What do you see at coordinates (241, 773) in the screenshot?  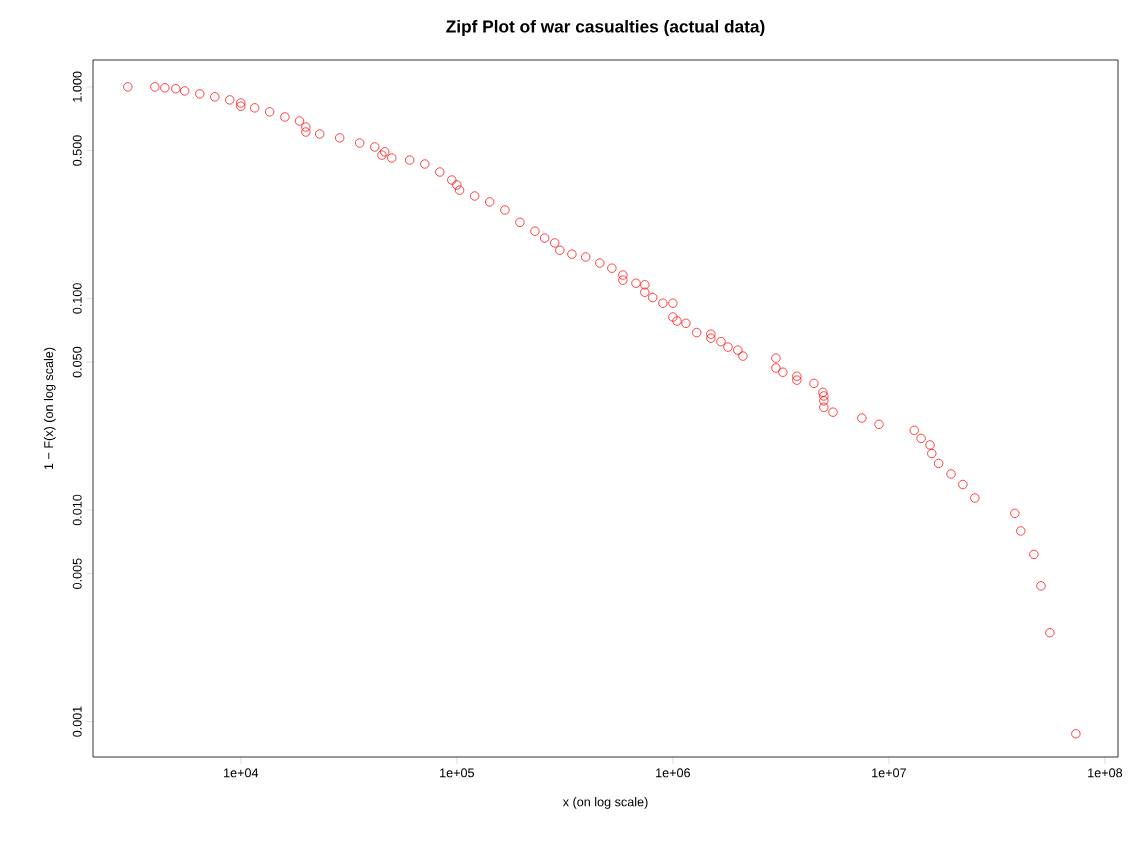 I see `x-tick-label: 1e+04` at bounding box center [241, 773].